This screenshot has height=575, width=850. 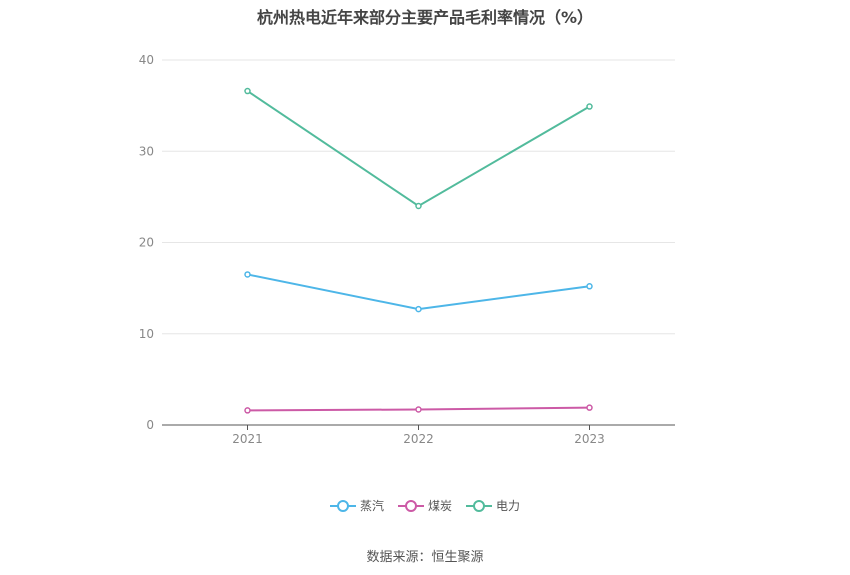 I want to click on y-tick-label: 30, so click(x=146, y=151).